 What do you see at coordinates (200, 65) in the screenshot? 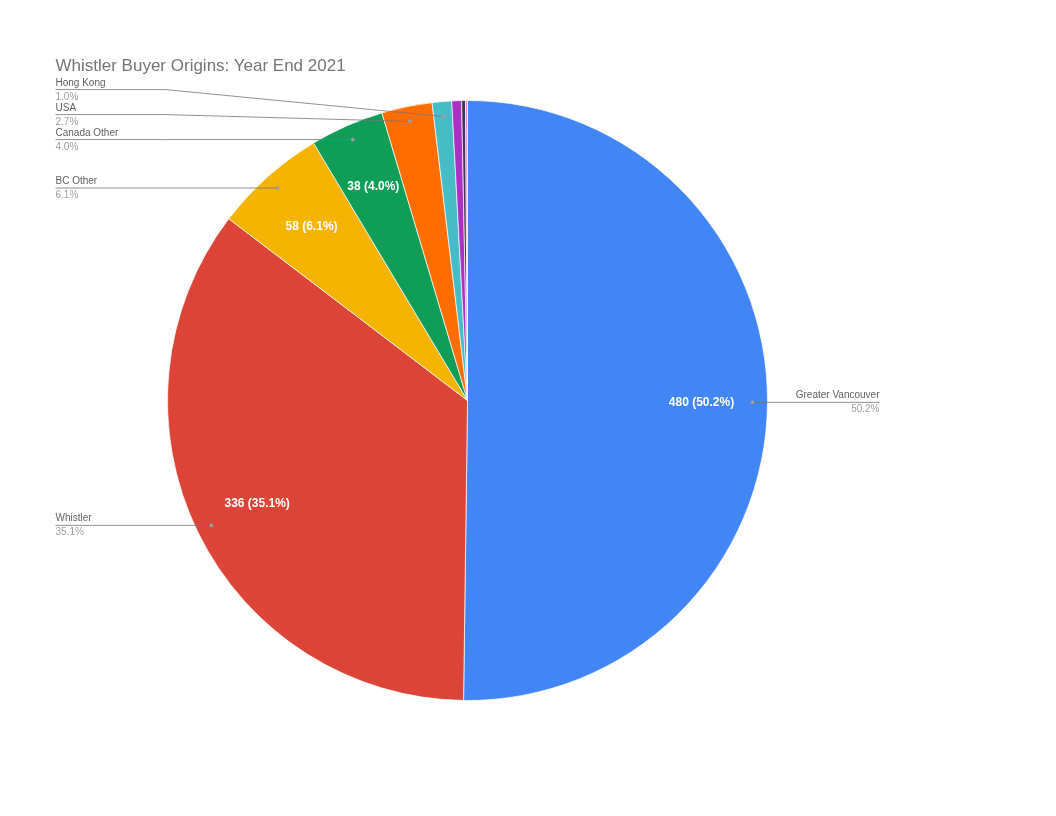
I see `chart-title: Whistler Buyer Origins: Year End 2021` at bounding box center [200, 65].